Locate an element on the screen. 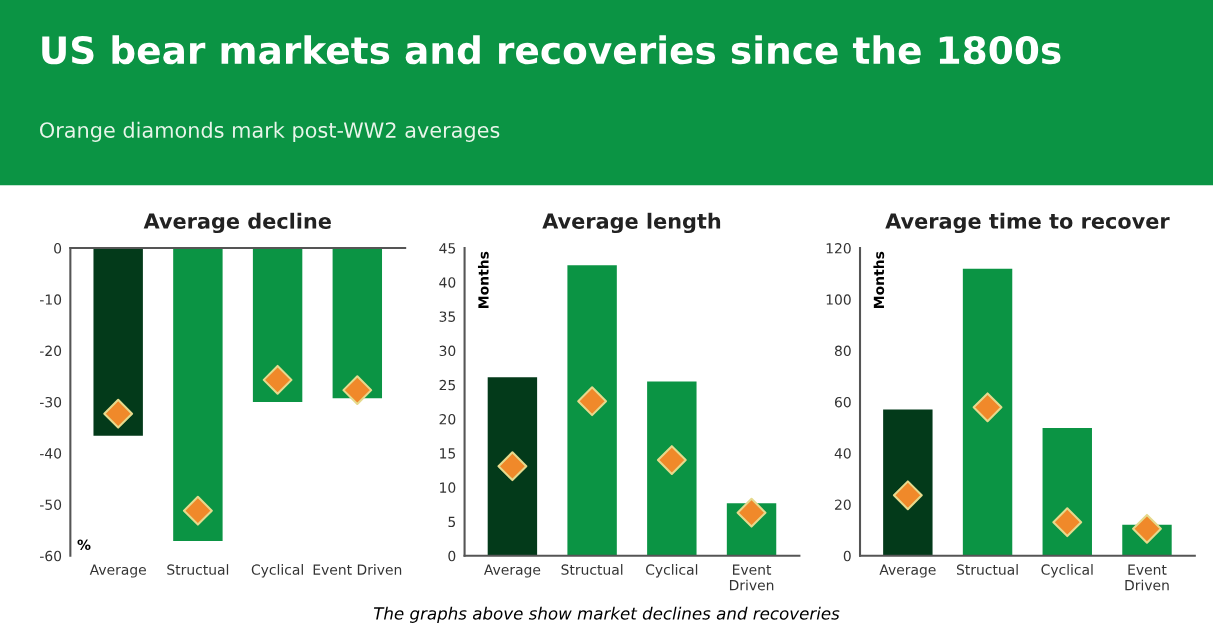  y-tick-label: 5 is located at coordinates (452, 522).